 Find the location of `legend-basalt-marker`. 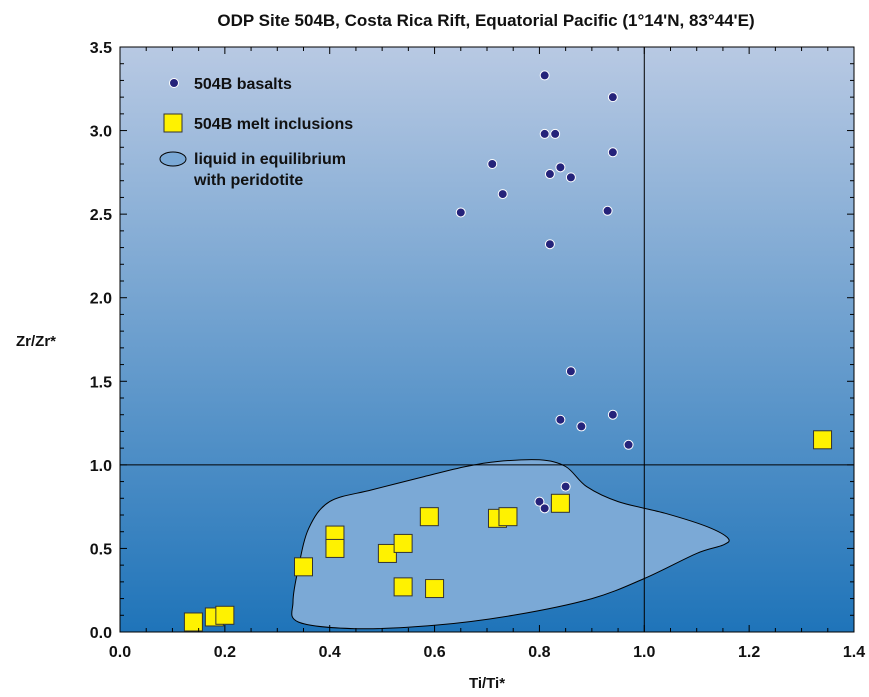

legend-basalt-marker is located at coordinates (174, 83).